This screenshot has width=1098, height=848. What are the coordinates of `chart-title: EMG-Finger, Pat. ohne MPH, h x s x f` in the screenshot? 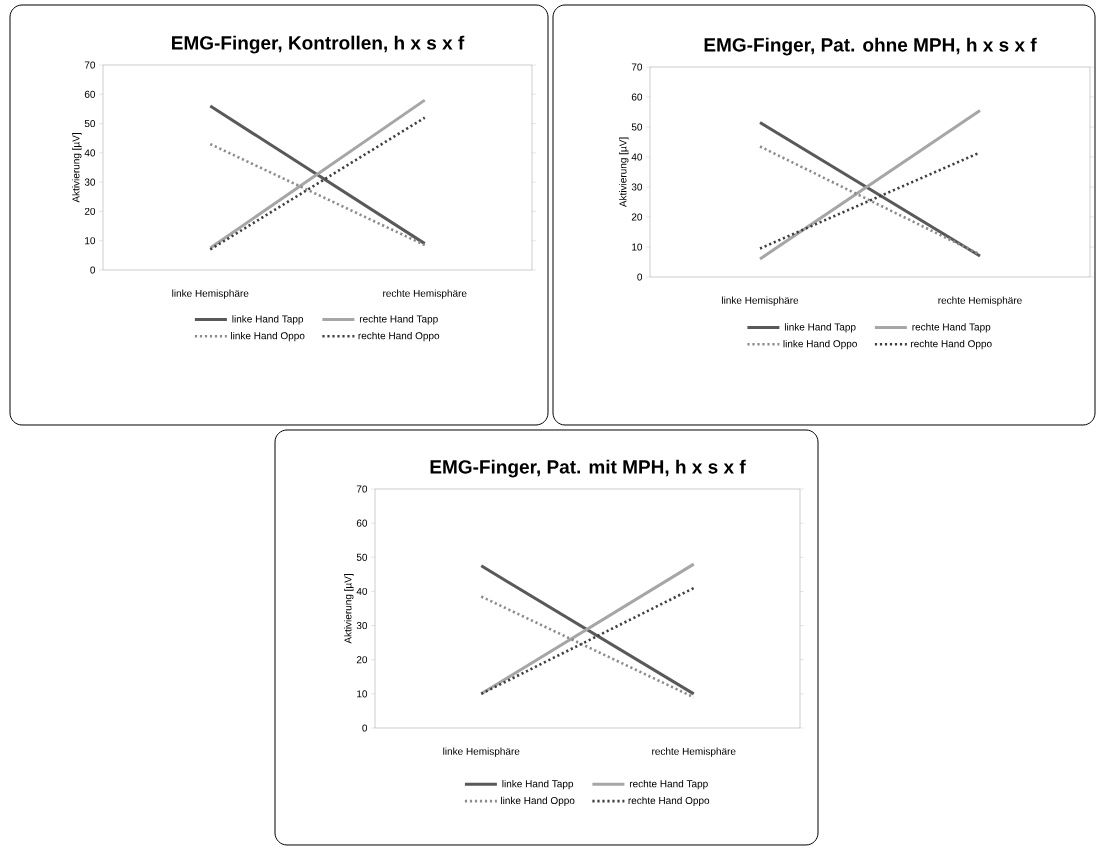 It's located at (870, 46).